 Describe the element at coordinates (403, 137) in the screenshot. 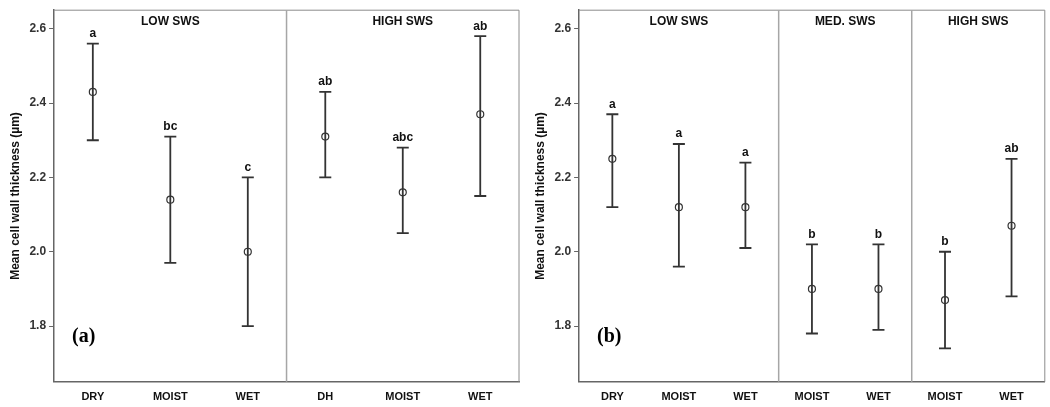

I see `annotation: abc` at that location.